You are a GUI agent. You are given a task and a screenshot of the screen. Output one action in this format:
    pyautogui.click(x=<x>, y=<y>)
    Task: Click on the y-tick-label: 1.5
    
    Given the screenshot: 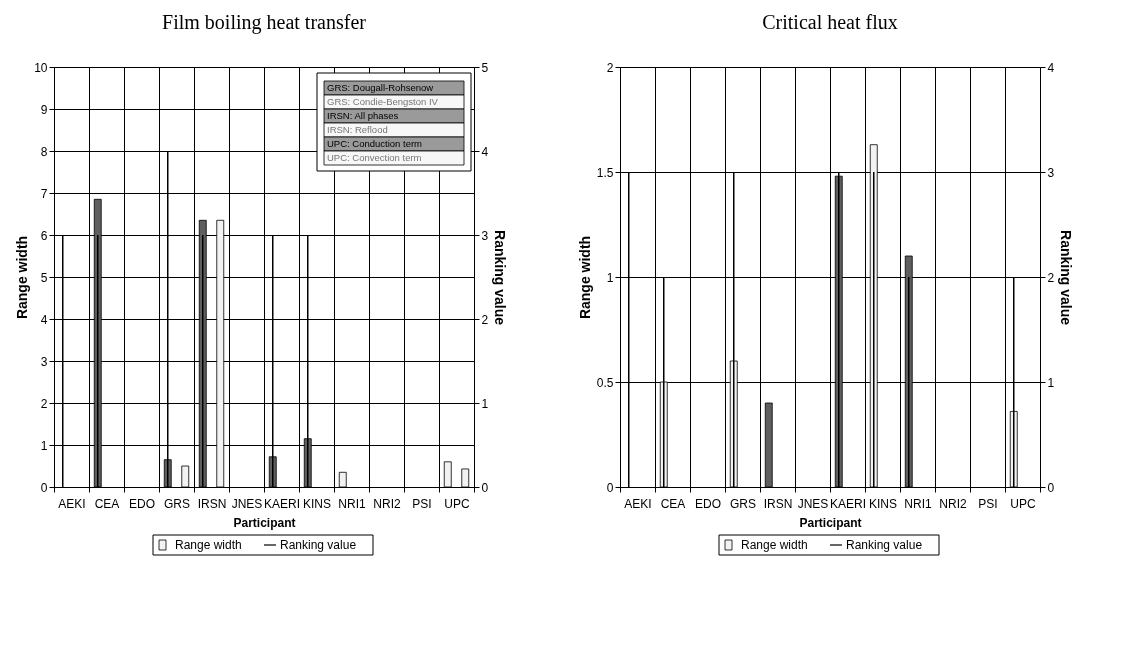 What is the action you would take?
    pyautogui.click(x=605, y=172)
    